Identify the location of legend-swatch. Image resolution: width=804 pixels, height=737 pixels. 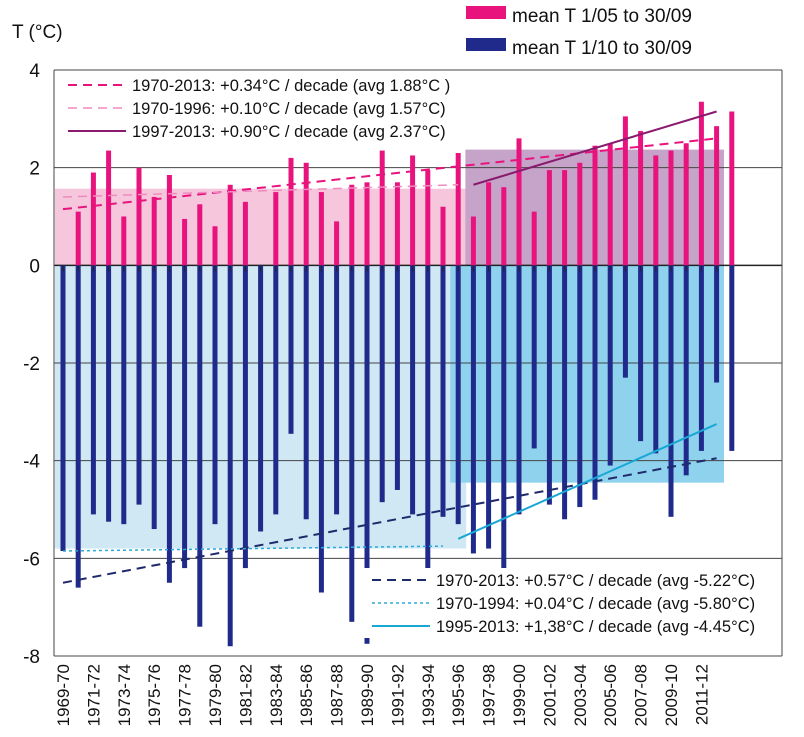
(486, 44).